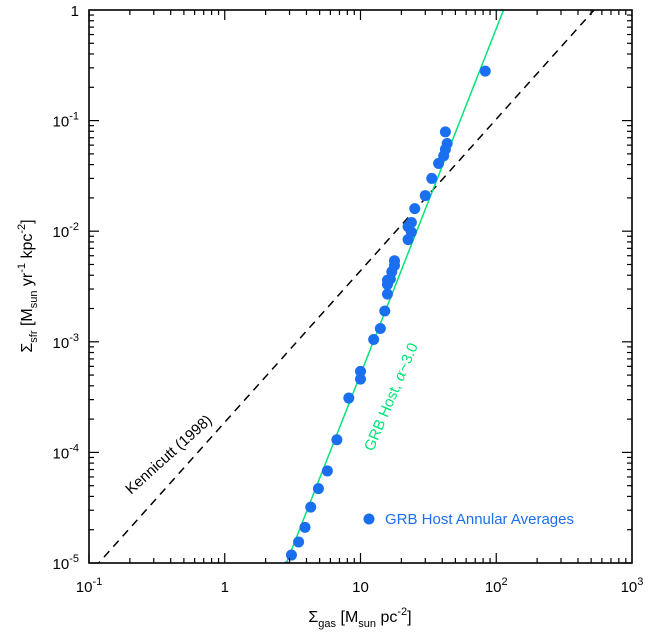  I want to click on y-tick-label: 1, so click(75, 11).